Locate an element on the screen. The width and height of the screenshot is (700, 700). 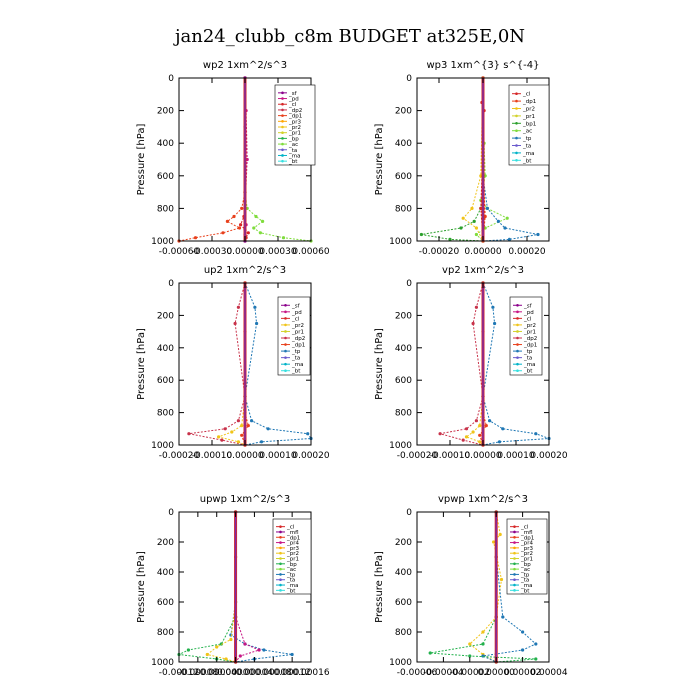
data-point-cl is located at coordinates (248, 233).